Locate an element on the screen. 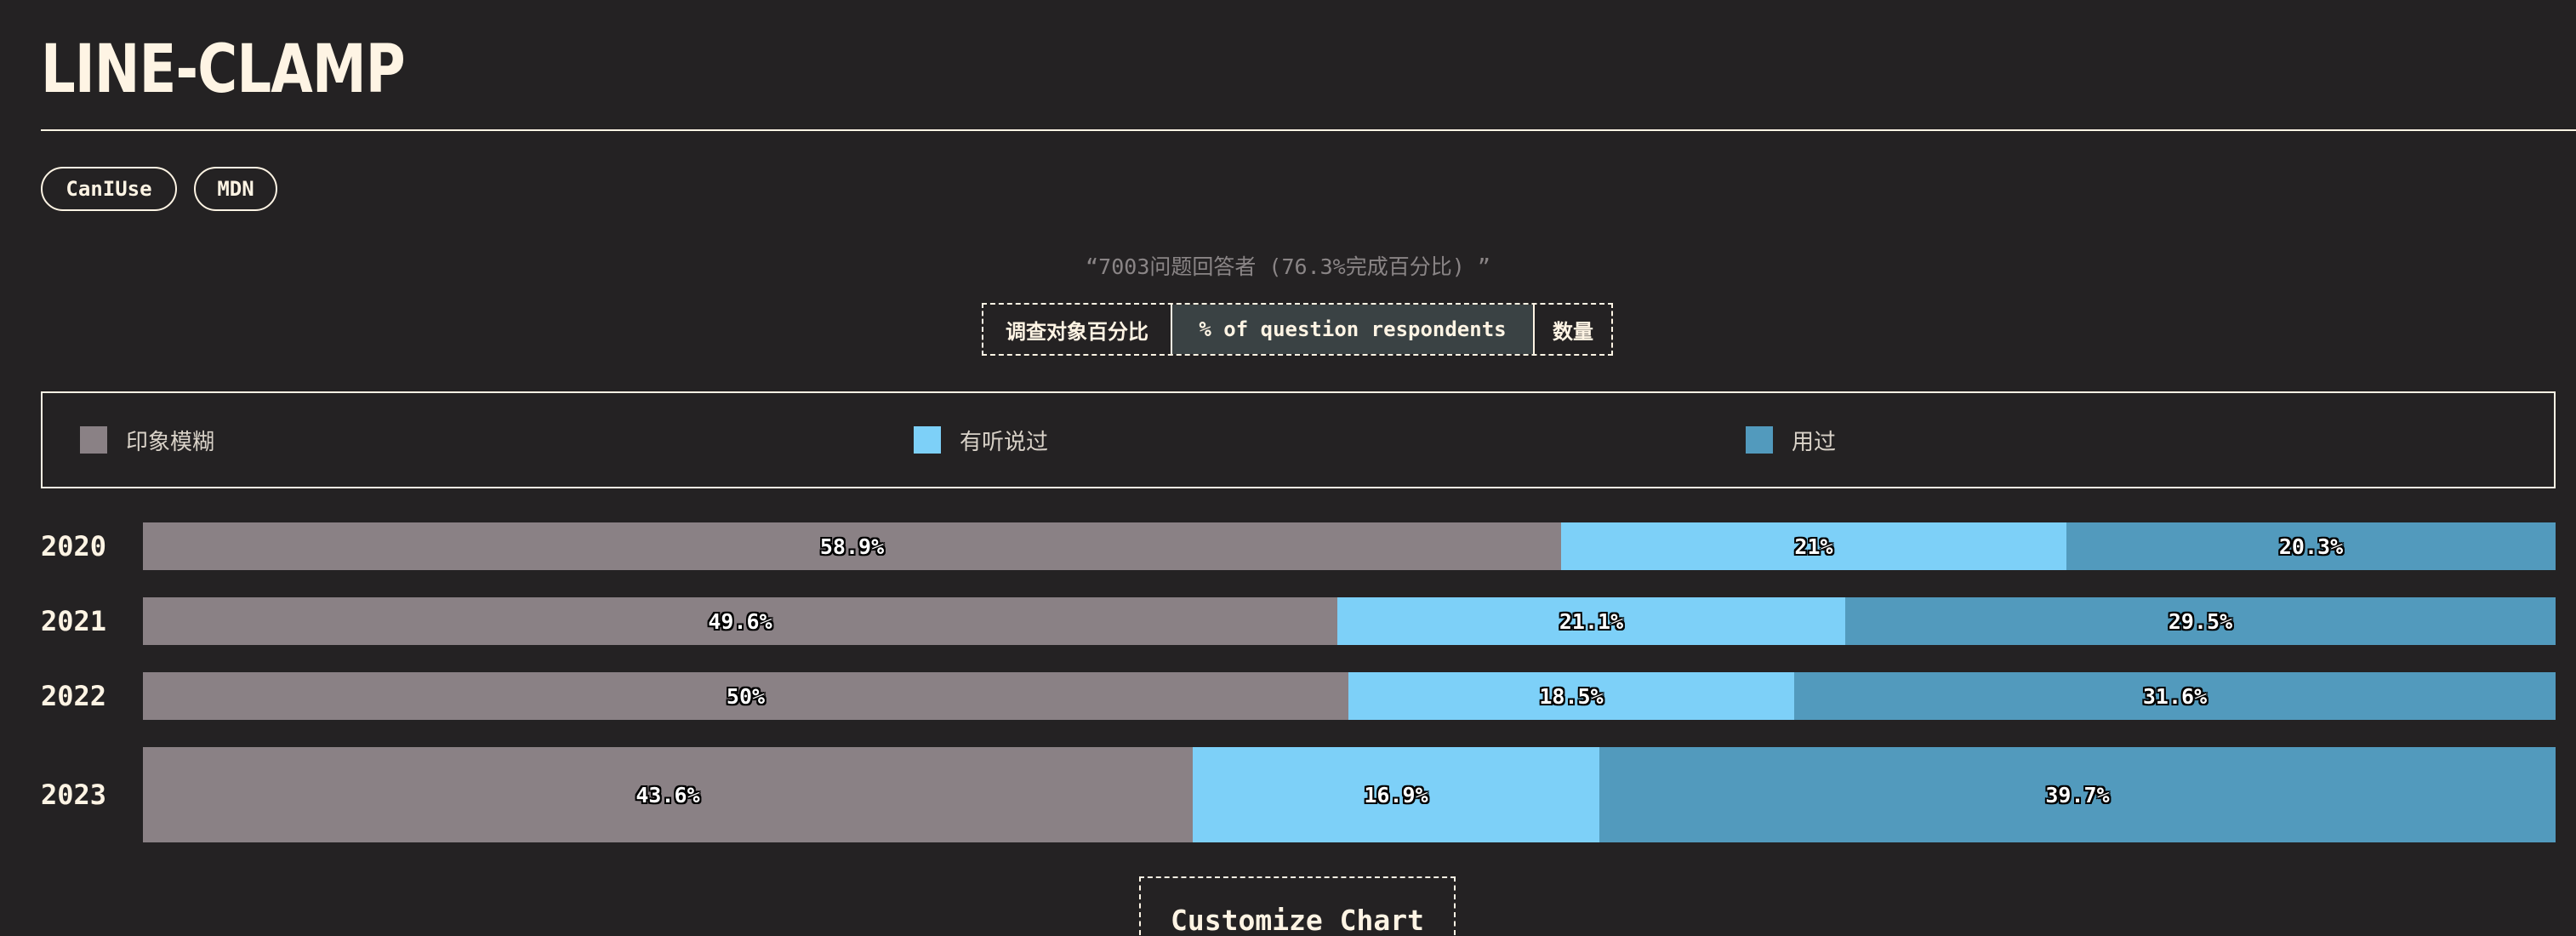 The width and height of the screenshot is (2576, 936). bar-data-label: 39.7% is located at coordinates (2077, 795).